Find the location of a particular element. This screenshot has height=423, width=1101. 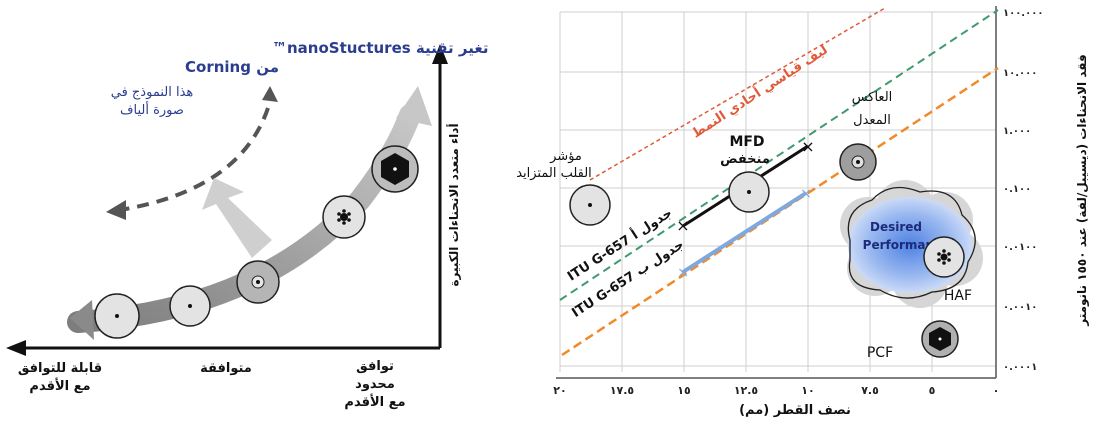

main-arrow-tail-point is located at coordinates (82, 320).